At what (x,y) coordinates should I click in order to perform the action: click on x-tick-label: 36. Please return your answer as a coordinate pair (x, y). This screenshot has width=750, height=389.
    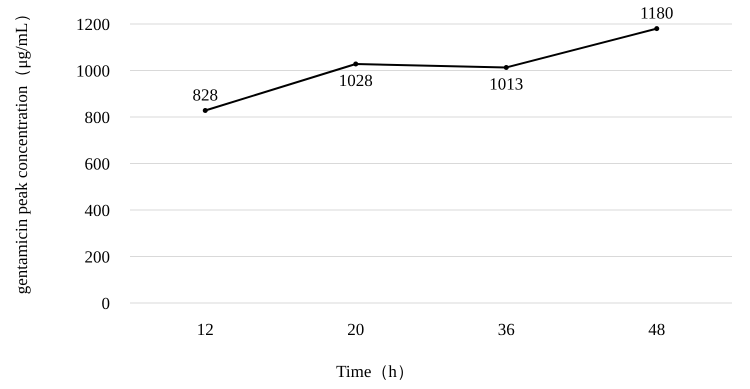
    Looking at the image, I should click on (506, 329).